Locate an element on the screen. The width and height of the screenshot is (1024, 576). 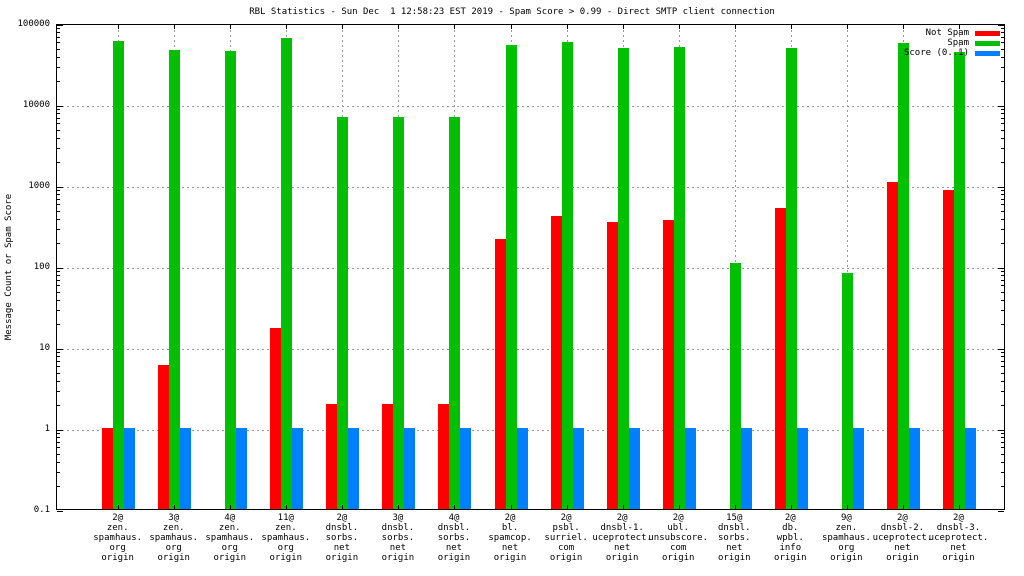
y-tick-label: 1000 is located at coordinates (39, 186).